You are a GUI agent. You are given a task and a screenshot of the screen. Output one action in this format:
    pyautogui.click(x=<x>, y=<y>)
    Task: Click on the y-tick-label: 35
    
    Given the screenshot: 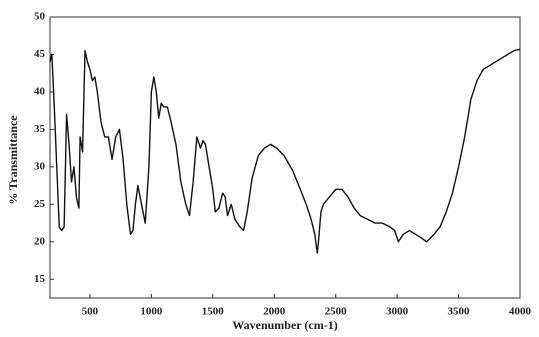 What is the action you would take?
    pyautogui.click(x=40, y=129)
    